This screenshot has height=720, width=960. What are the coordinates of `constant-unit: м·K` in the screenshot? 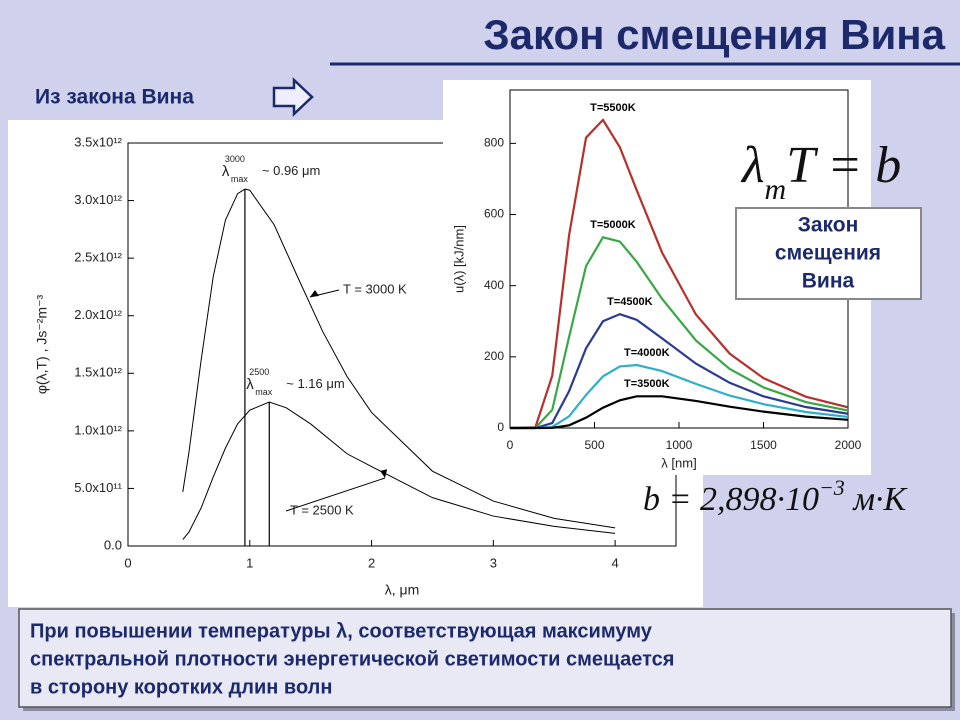 It's located at (877, 499).